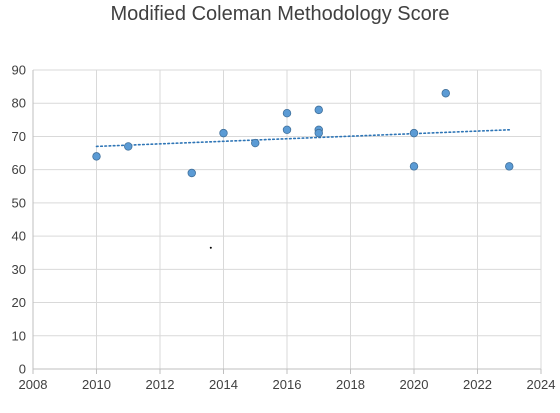 Image resolution: width=560 pixels, height=413 pixels. What do you see at coordinates (223, 384) in the screenshot?
I see `x-tick-label: 2014` at bounding box center [223, 384].